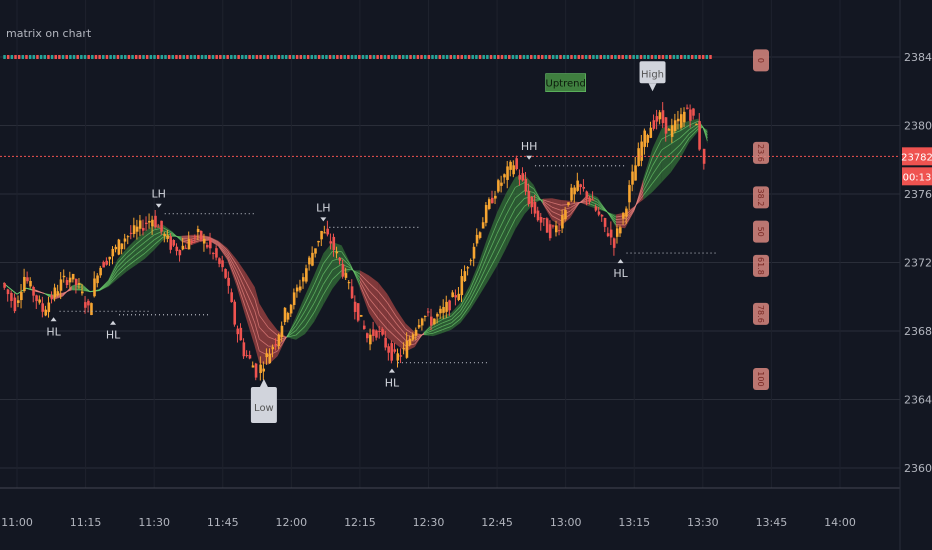  I want to click on x-tick-label: 11:00, so click(17, 522).